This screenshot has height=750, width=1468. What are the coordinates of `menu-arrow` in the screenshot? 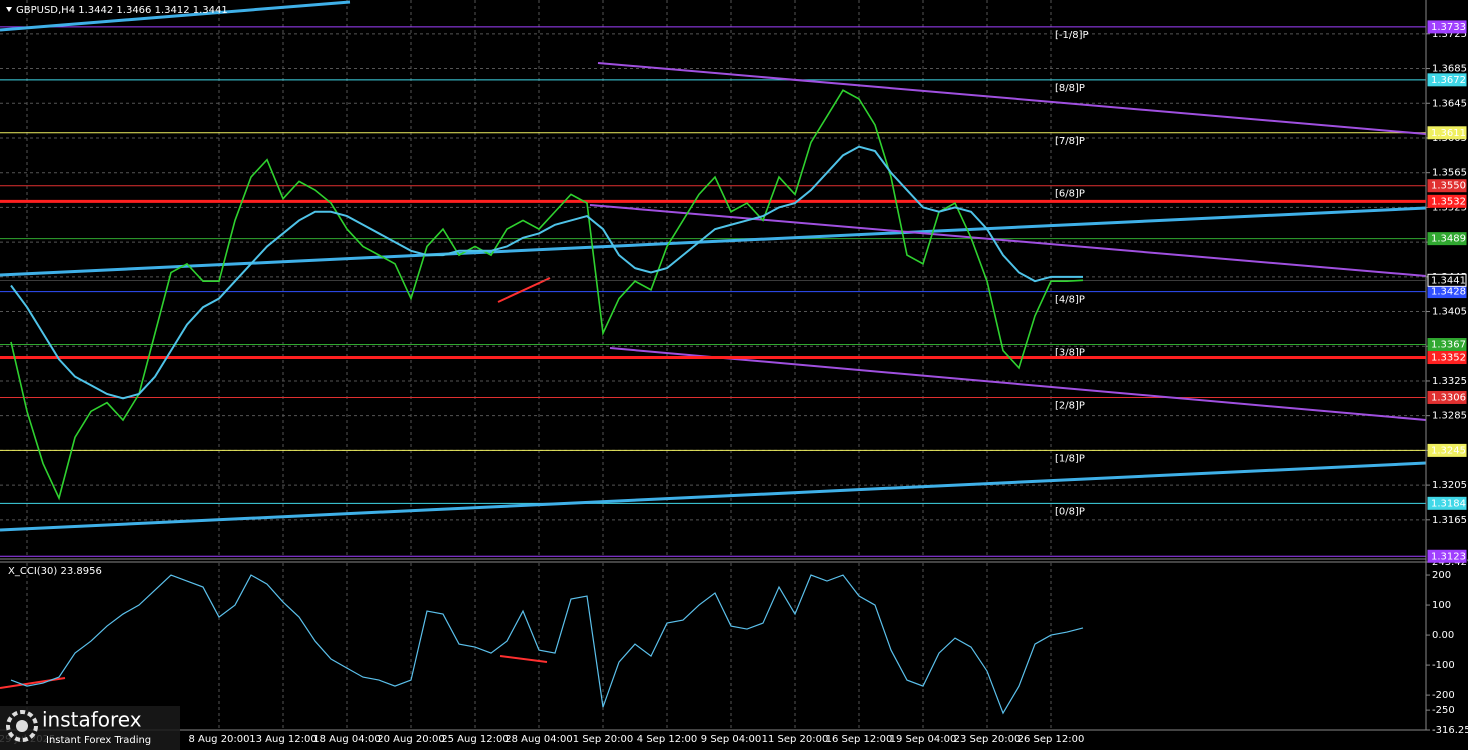 It's located at (9, 9).